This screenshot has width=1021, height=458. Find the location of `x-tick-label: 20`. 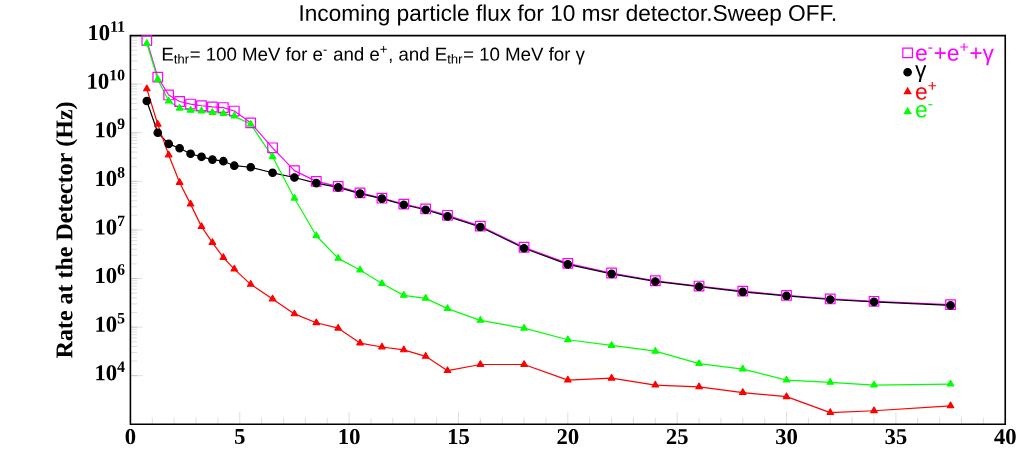

x-tick-label: 20 is located at coordinates (568, 436).